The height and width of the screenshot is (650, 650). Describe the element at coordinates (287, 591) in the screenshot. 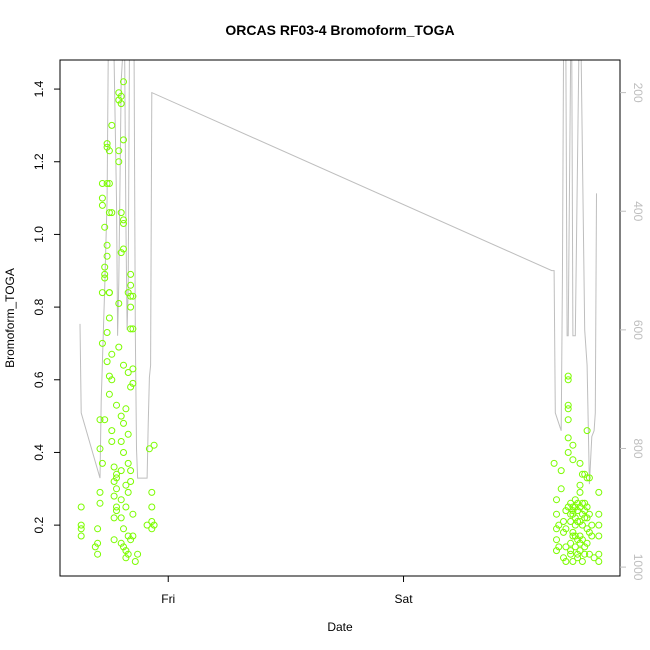

I see `x-axis: Fri Sat` at that location.